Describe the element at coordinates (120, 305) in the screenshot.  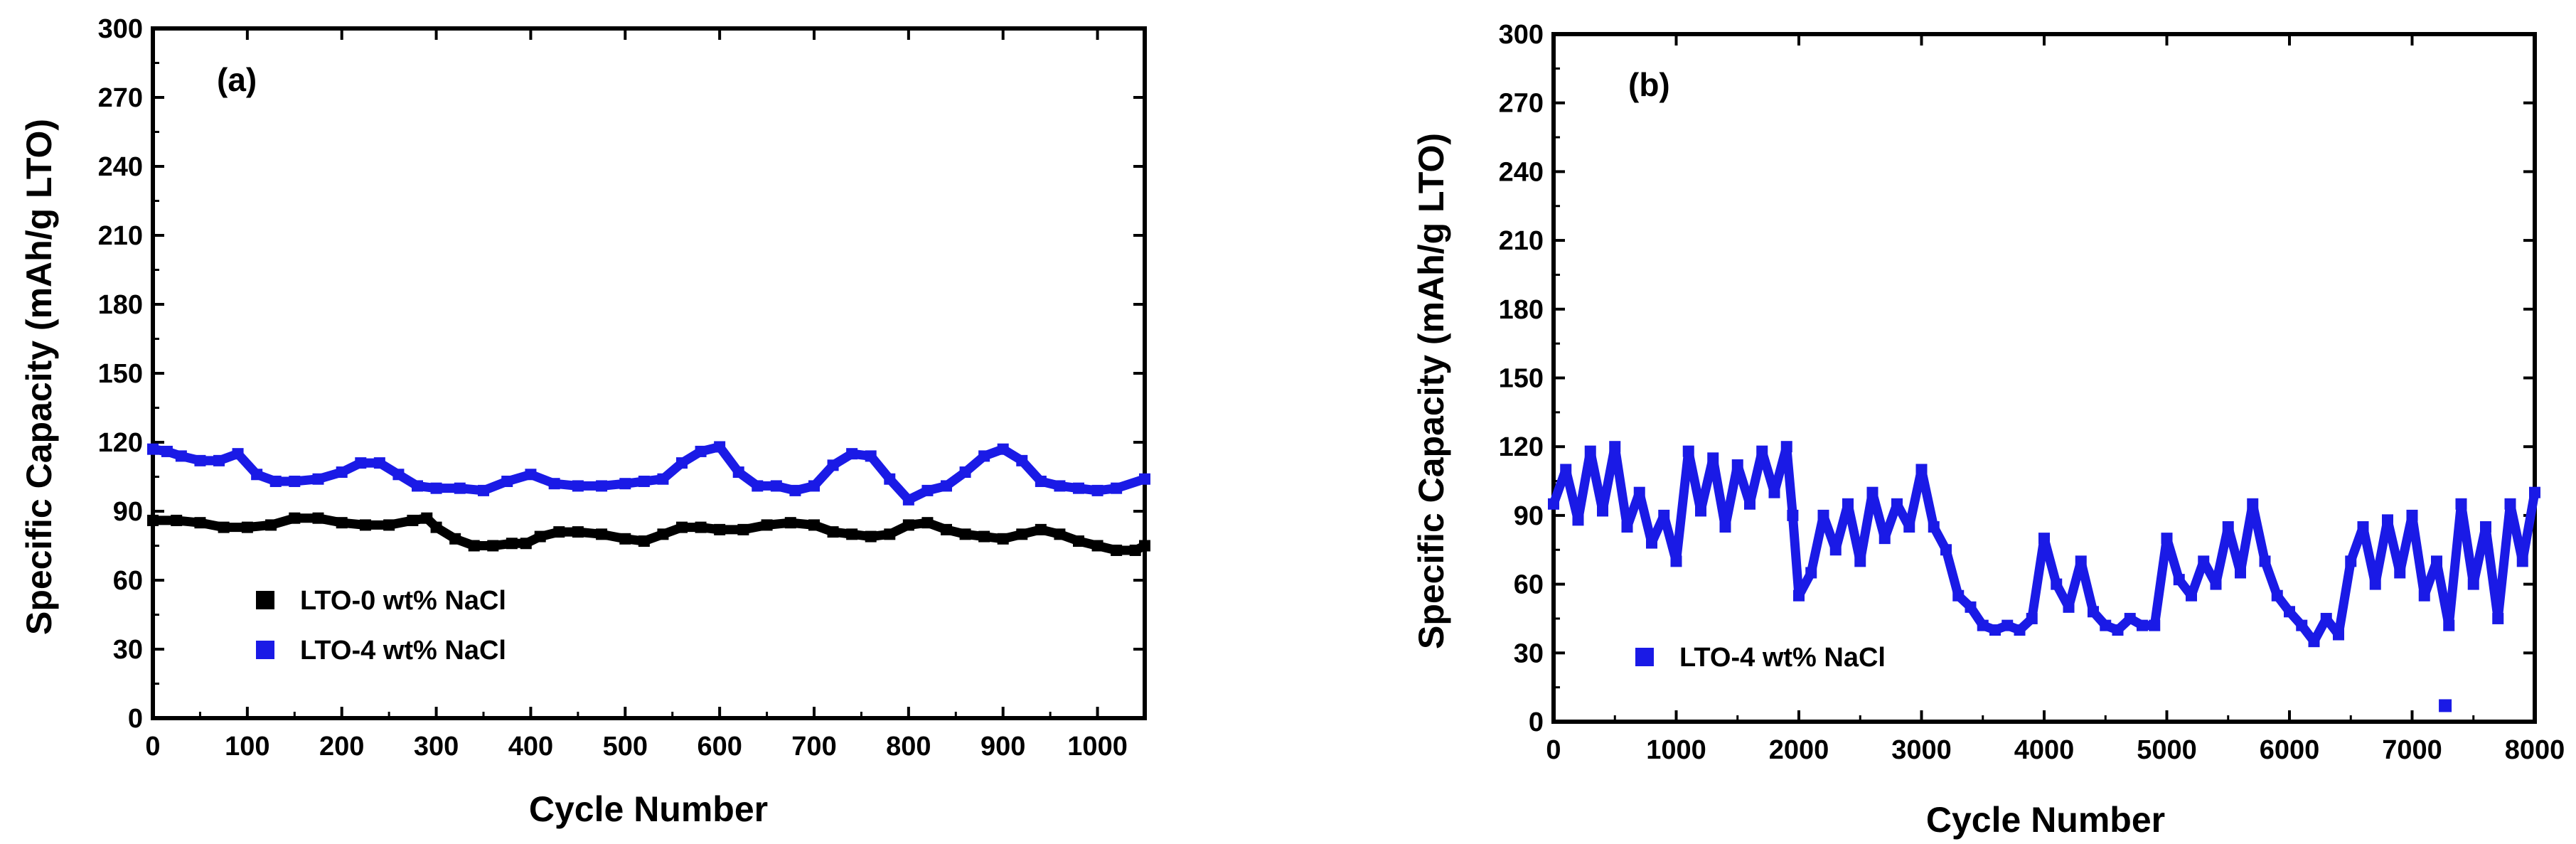
I see `y-tick-label-a: 180` at that location.